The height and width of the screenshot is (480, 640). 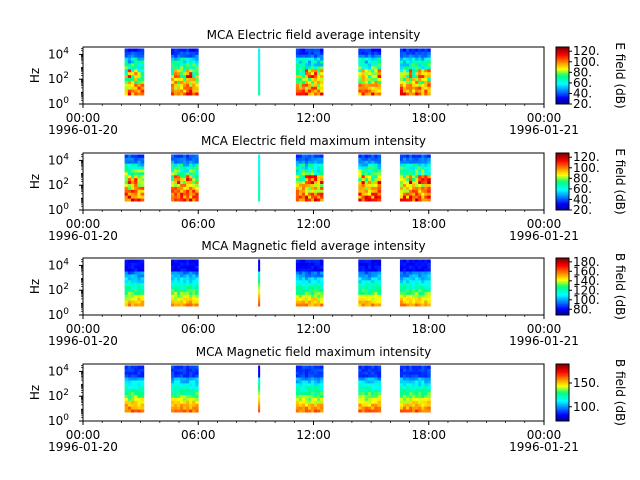 What do you see at coordinates (83, 447) in the screenshot?
I see `x-date-start: 1996-01-20` at bounding box center [83, 447].